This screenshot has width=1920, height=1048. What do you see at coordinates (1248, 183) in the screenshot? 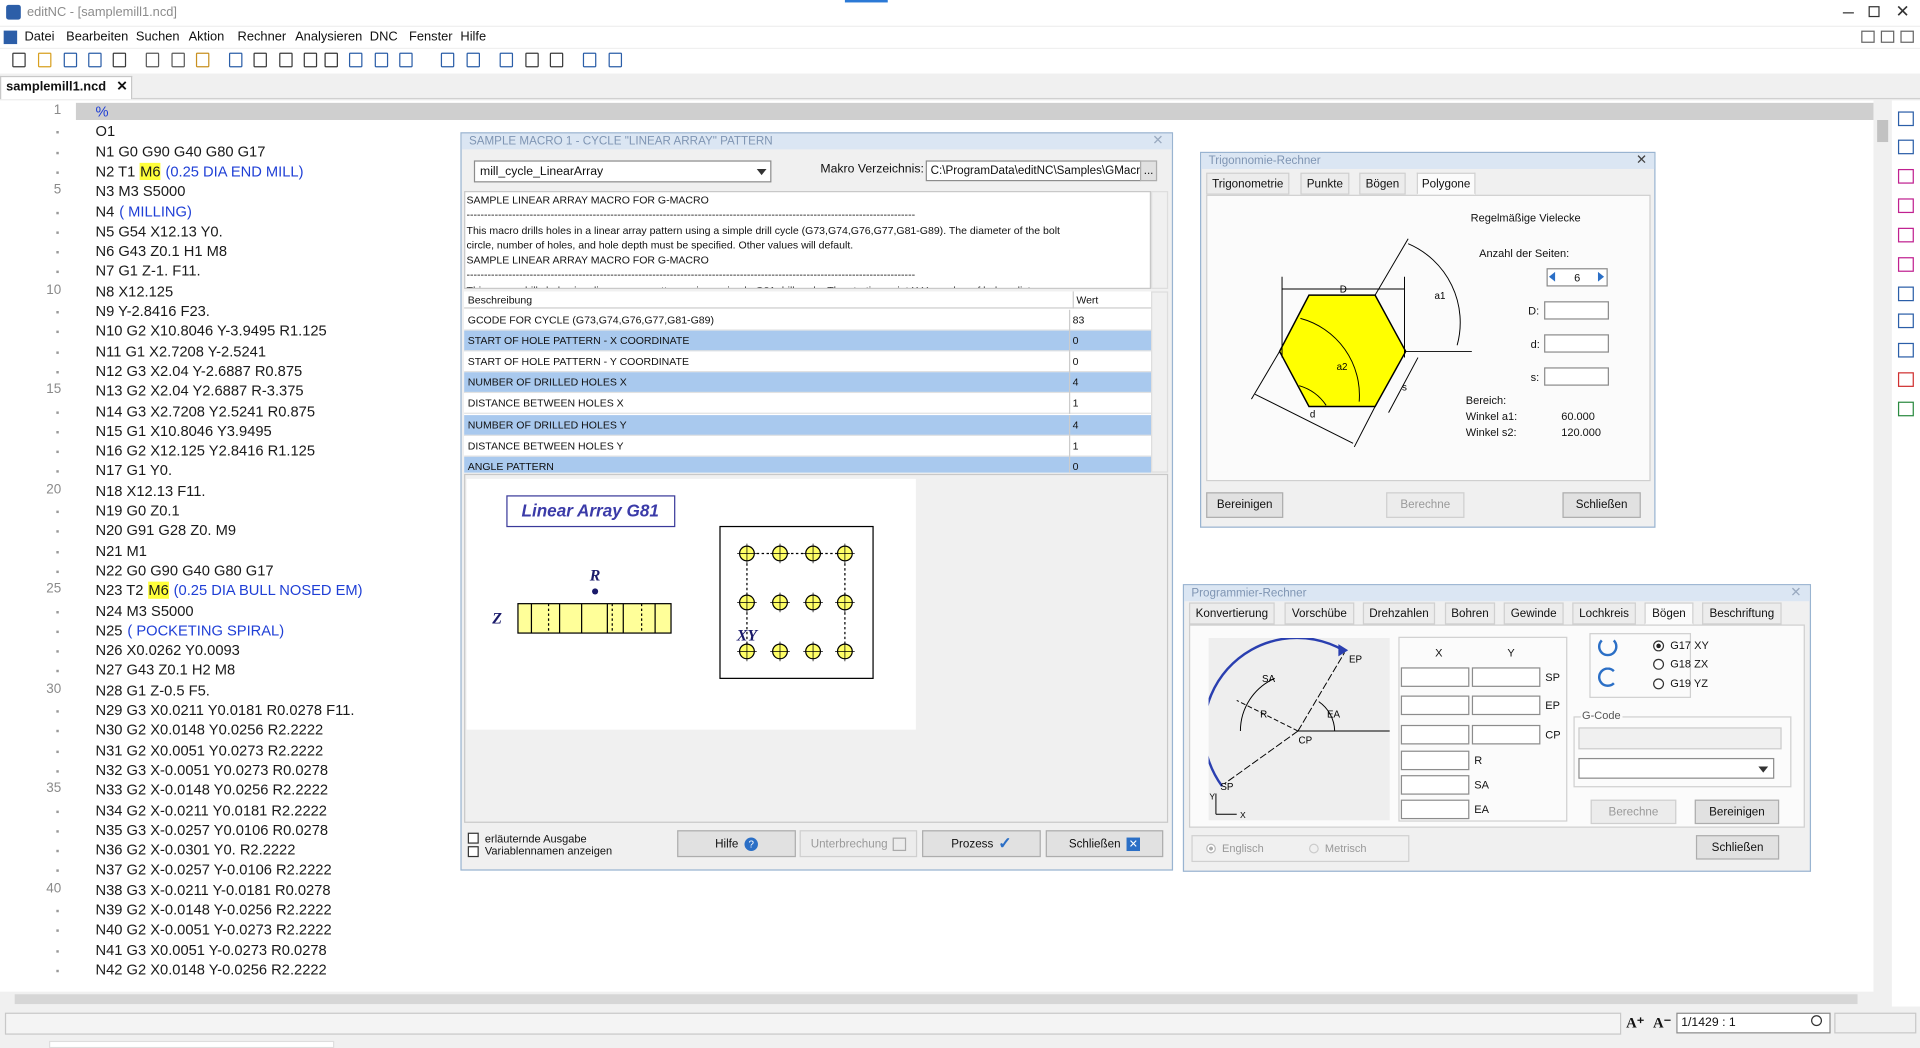
I see `tab: Trigonometrie` at bounding box center [1248, 183].